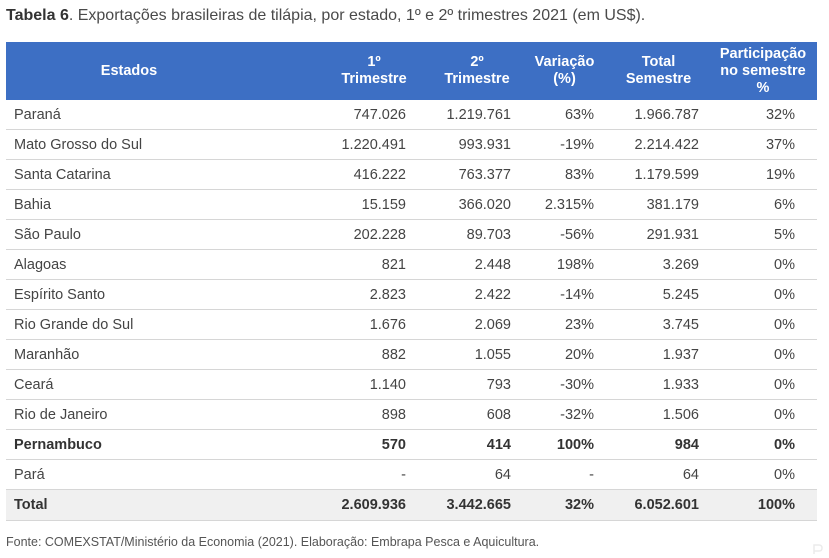 The width and height of the screenshot is (829, 558). What do you see at coordinates (470, 144) in the screenshot?
I see `cell-2-trimestre: 993.931` at bounding box center [470, 144].